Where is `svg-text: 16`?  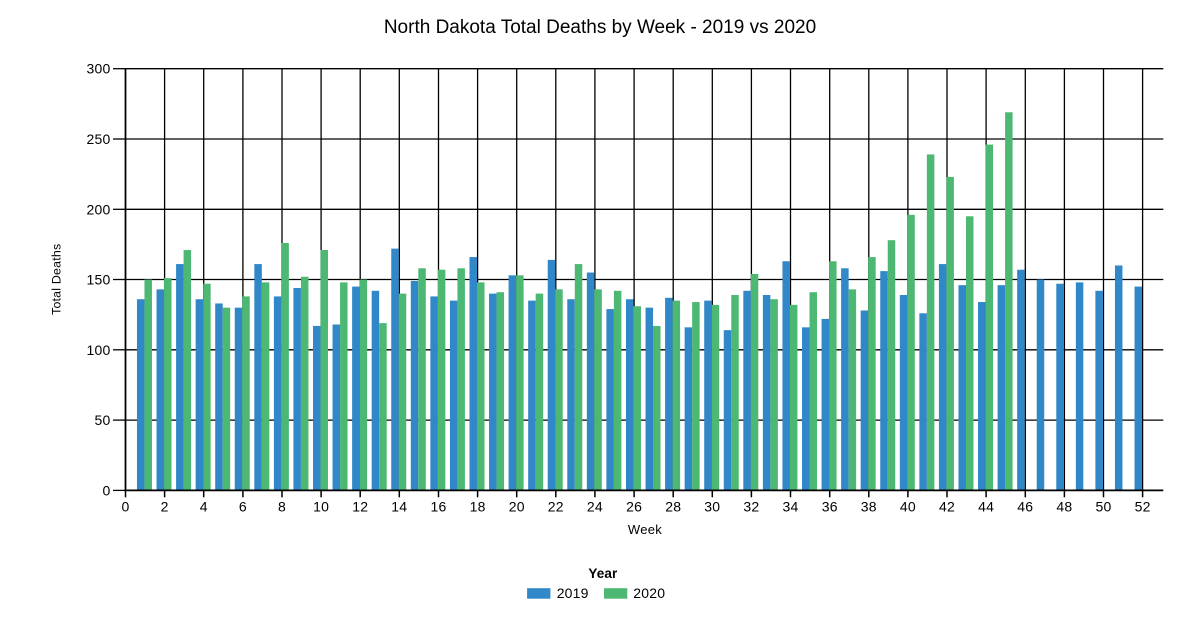
svg-text: 16 is located at coordinates (439, 507).